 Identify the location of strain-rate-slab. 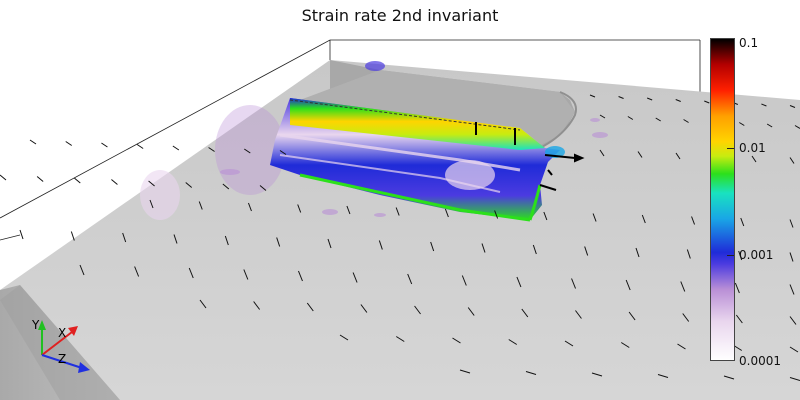
(417, 160).